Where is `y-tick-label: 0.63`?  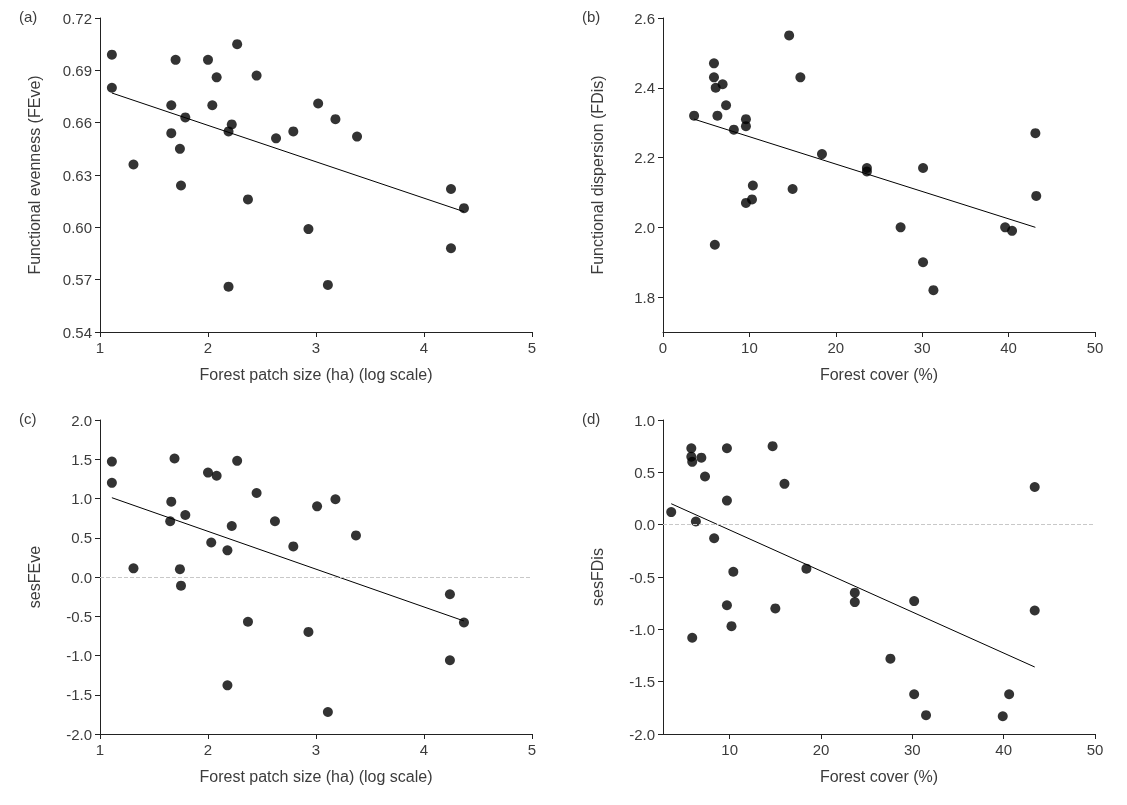 y-tick-label: 0.63 is located at coordinates (77, 175).